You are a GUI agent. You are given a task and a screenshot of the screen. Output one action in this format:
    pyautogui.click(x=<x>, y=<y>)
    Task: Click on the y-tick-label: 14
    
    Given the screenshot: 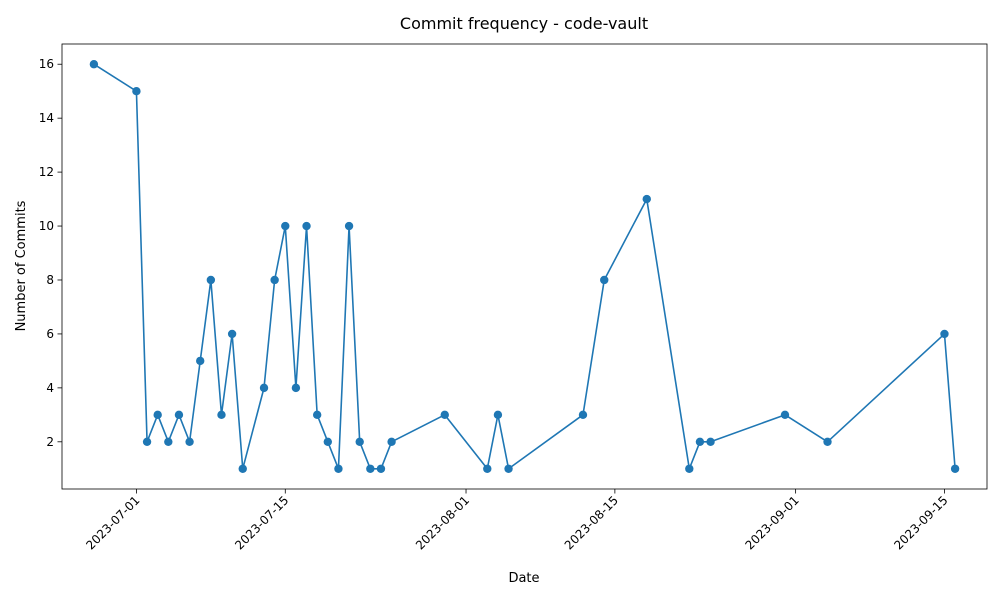 What is the action you would take?
    pyautogui.click(x=46, y=118)
    